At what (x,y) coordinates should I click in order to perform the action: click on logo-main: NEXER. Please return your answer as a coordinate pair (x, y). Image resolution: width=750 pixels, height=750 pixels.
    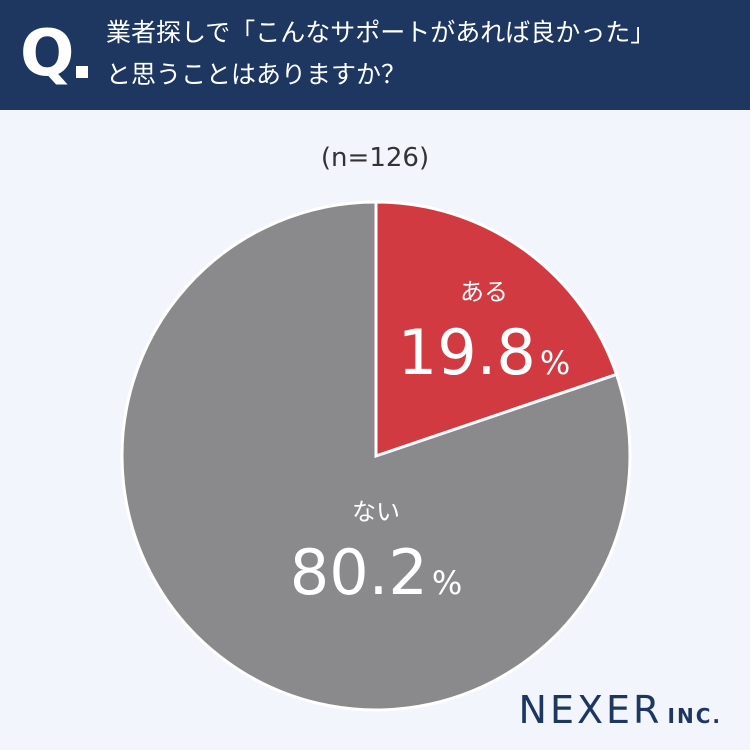
    Looking at the image, I should click on (590, 710).